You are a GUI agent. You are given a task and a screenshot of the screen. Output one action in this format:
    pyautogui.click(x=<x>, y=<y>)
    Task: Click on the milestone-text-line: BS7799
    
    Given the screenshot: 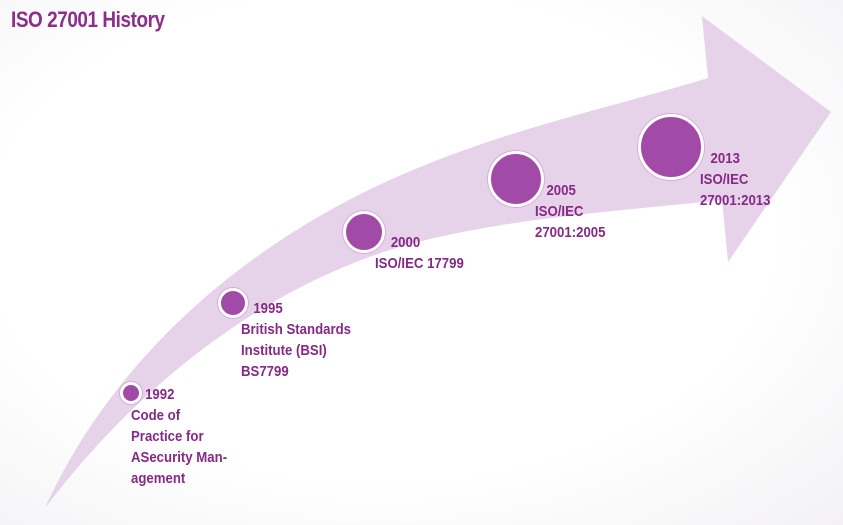 What is the action you would take?
    pyautogui.click(x=265, y=371)
    